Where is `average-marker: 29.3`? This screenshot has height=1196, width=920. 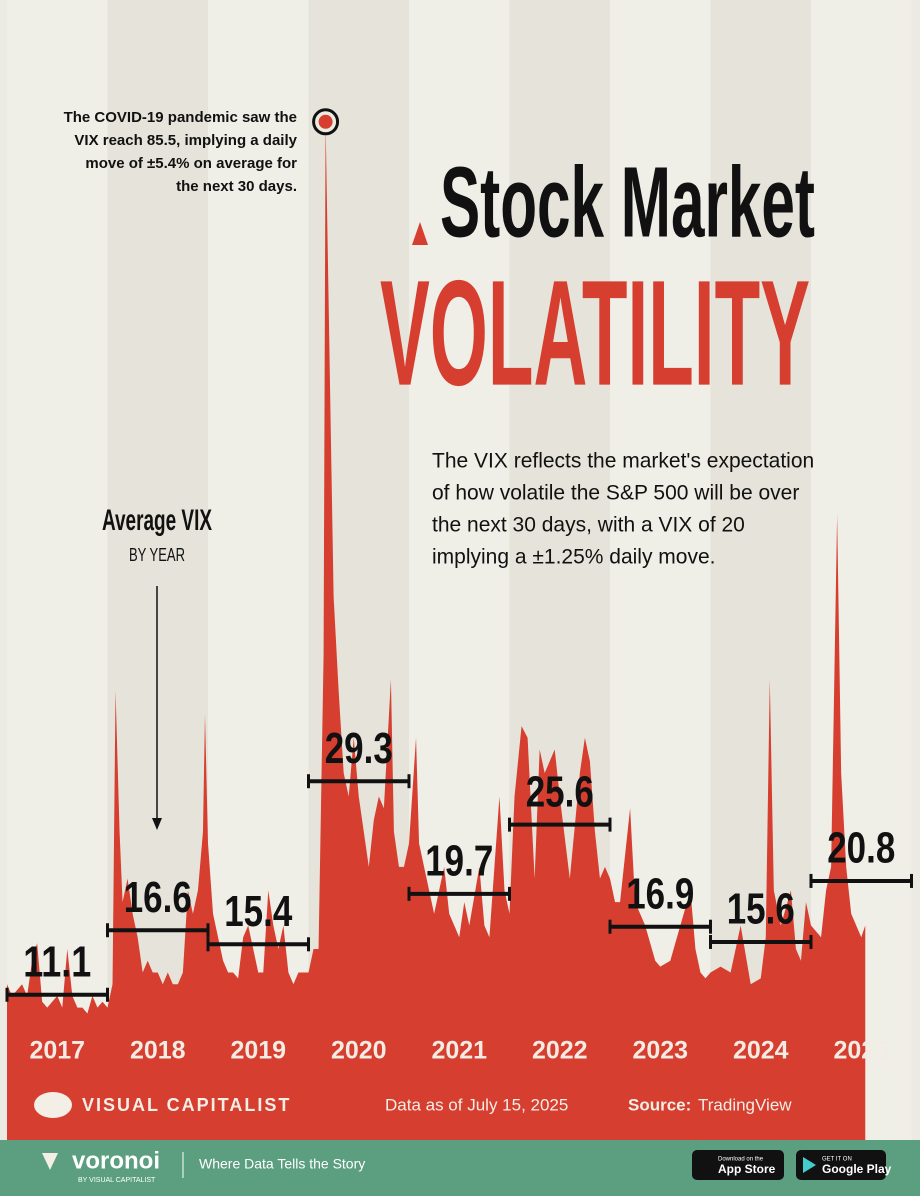
average-marker: 29.3 is located at coordinates (359, 756).